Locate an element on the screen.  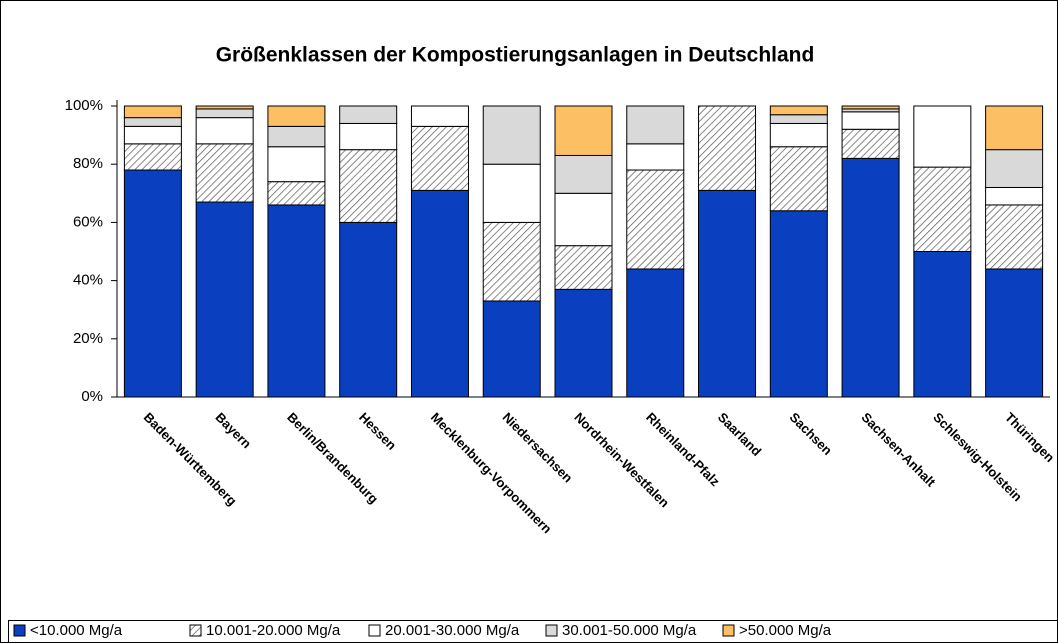
legend-label: 10.001-20.000 Mg/a is located at coordinates (273, 630).